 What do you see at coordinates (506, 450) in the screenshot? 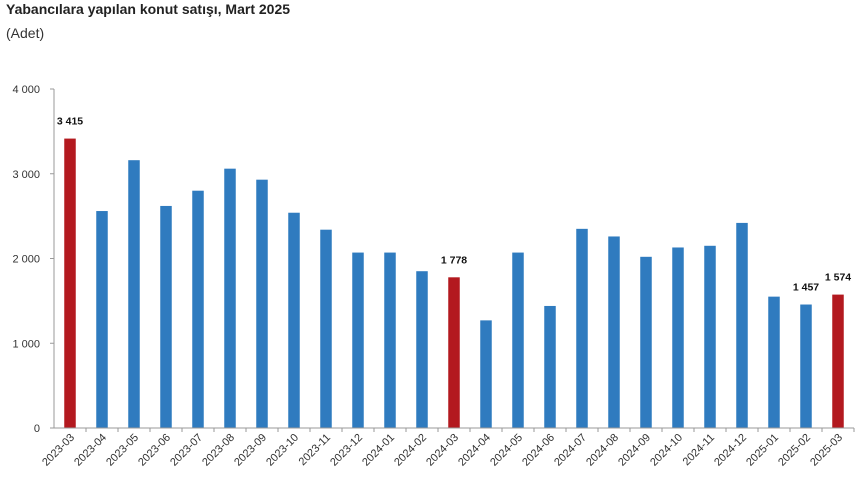
I see `x-tick-label: 2024-05` at bounding box center [506, 450].